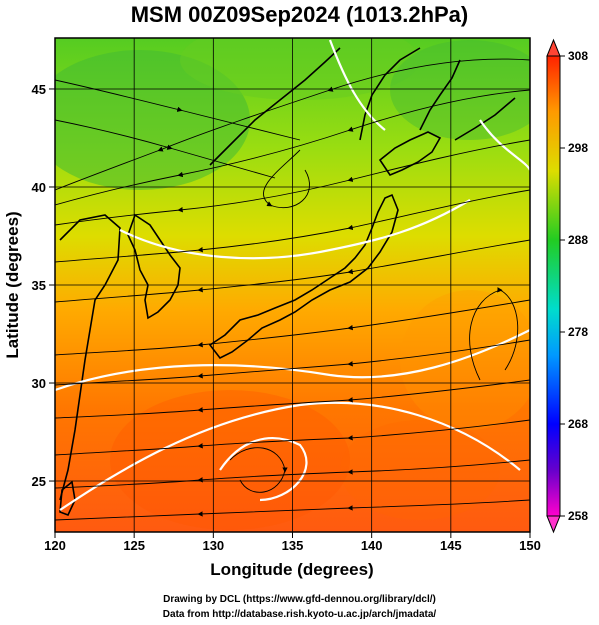  What do you see at coordinates (213, 545) in the screenshot?
I see `x-tick-label: 130` at bounding box center [213, 545].